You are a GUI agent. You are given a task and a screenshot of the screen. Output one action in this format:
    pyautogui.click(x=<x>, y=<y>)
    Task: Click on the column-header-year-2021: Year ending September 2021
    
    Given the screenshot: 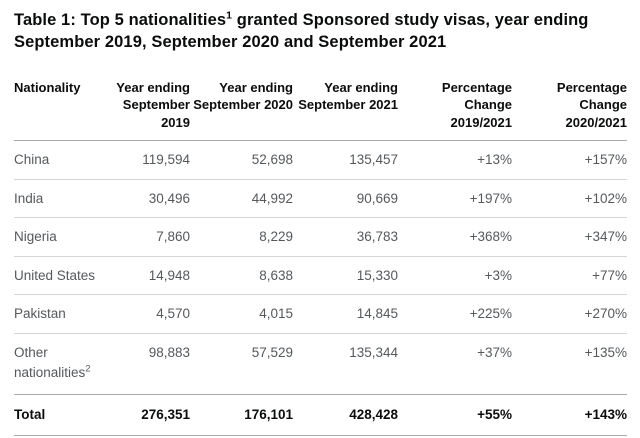 What is the action you would take?
    pyautogui.click(x=345, y=110)
    